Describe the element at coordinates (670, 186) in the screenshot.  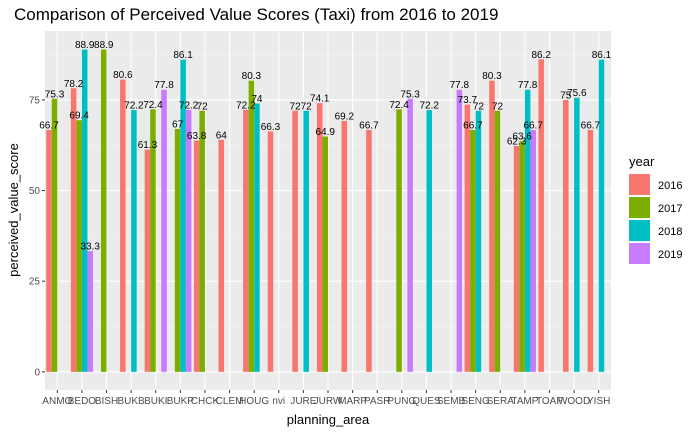
I see `legend-label: 2016` at that location.